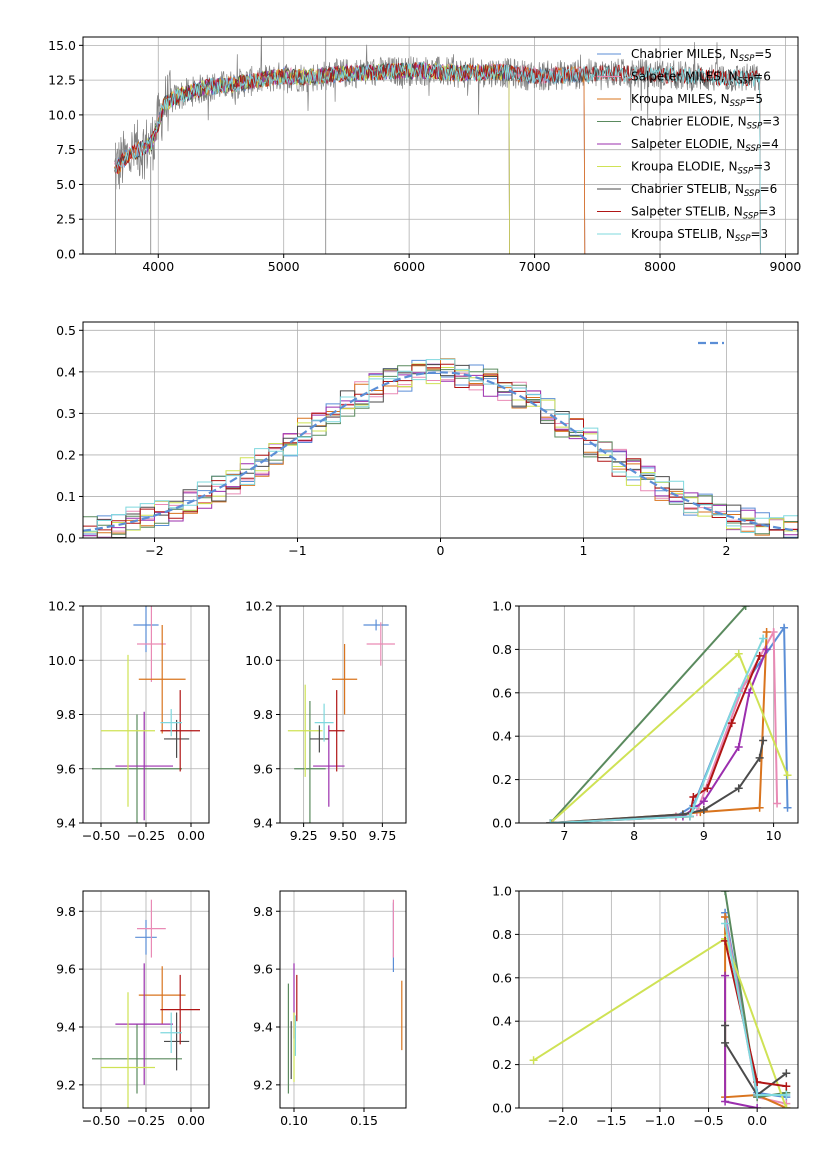 Image resolution: width=819 pixels, height=1170 pixels. I want to click on legend-label-salpeter_miles: Salpeter MILES, NSSP=6, so click(701, 78).